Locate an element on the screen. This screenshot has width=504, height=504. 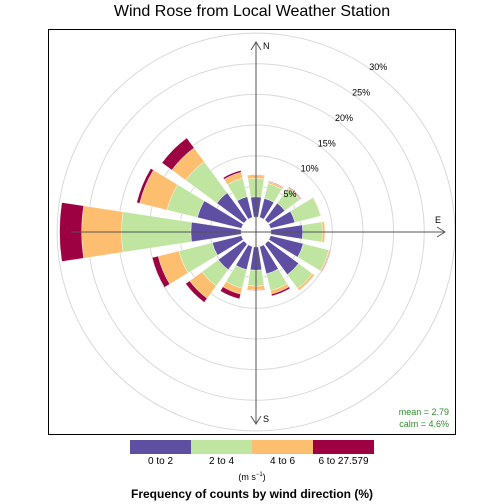
rose-segment-sw-bin4 is located at coordinates (196, 291).